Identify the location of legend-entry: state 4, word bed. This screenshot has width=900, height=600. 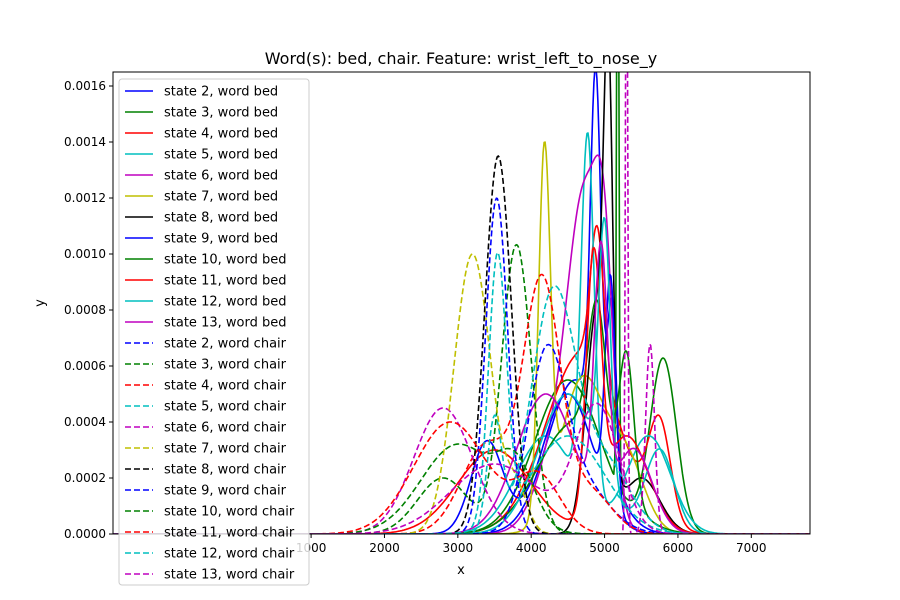
(221, 134).